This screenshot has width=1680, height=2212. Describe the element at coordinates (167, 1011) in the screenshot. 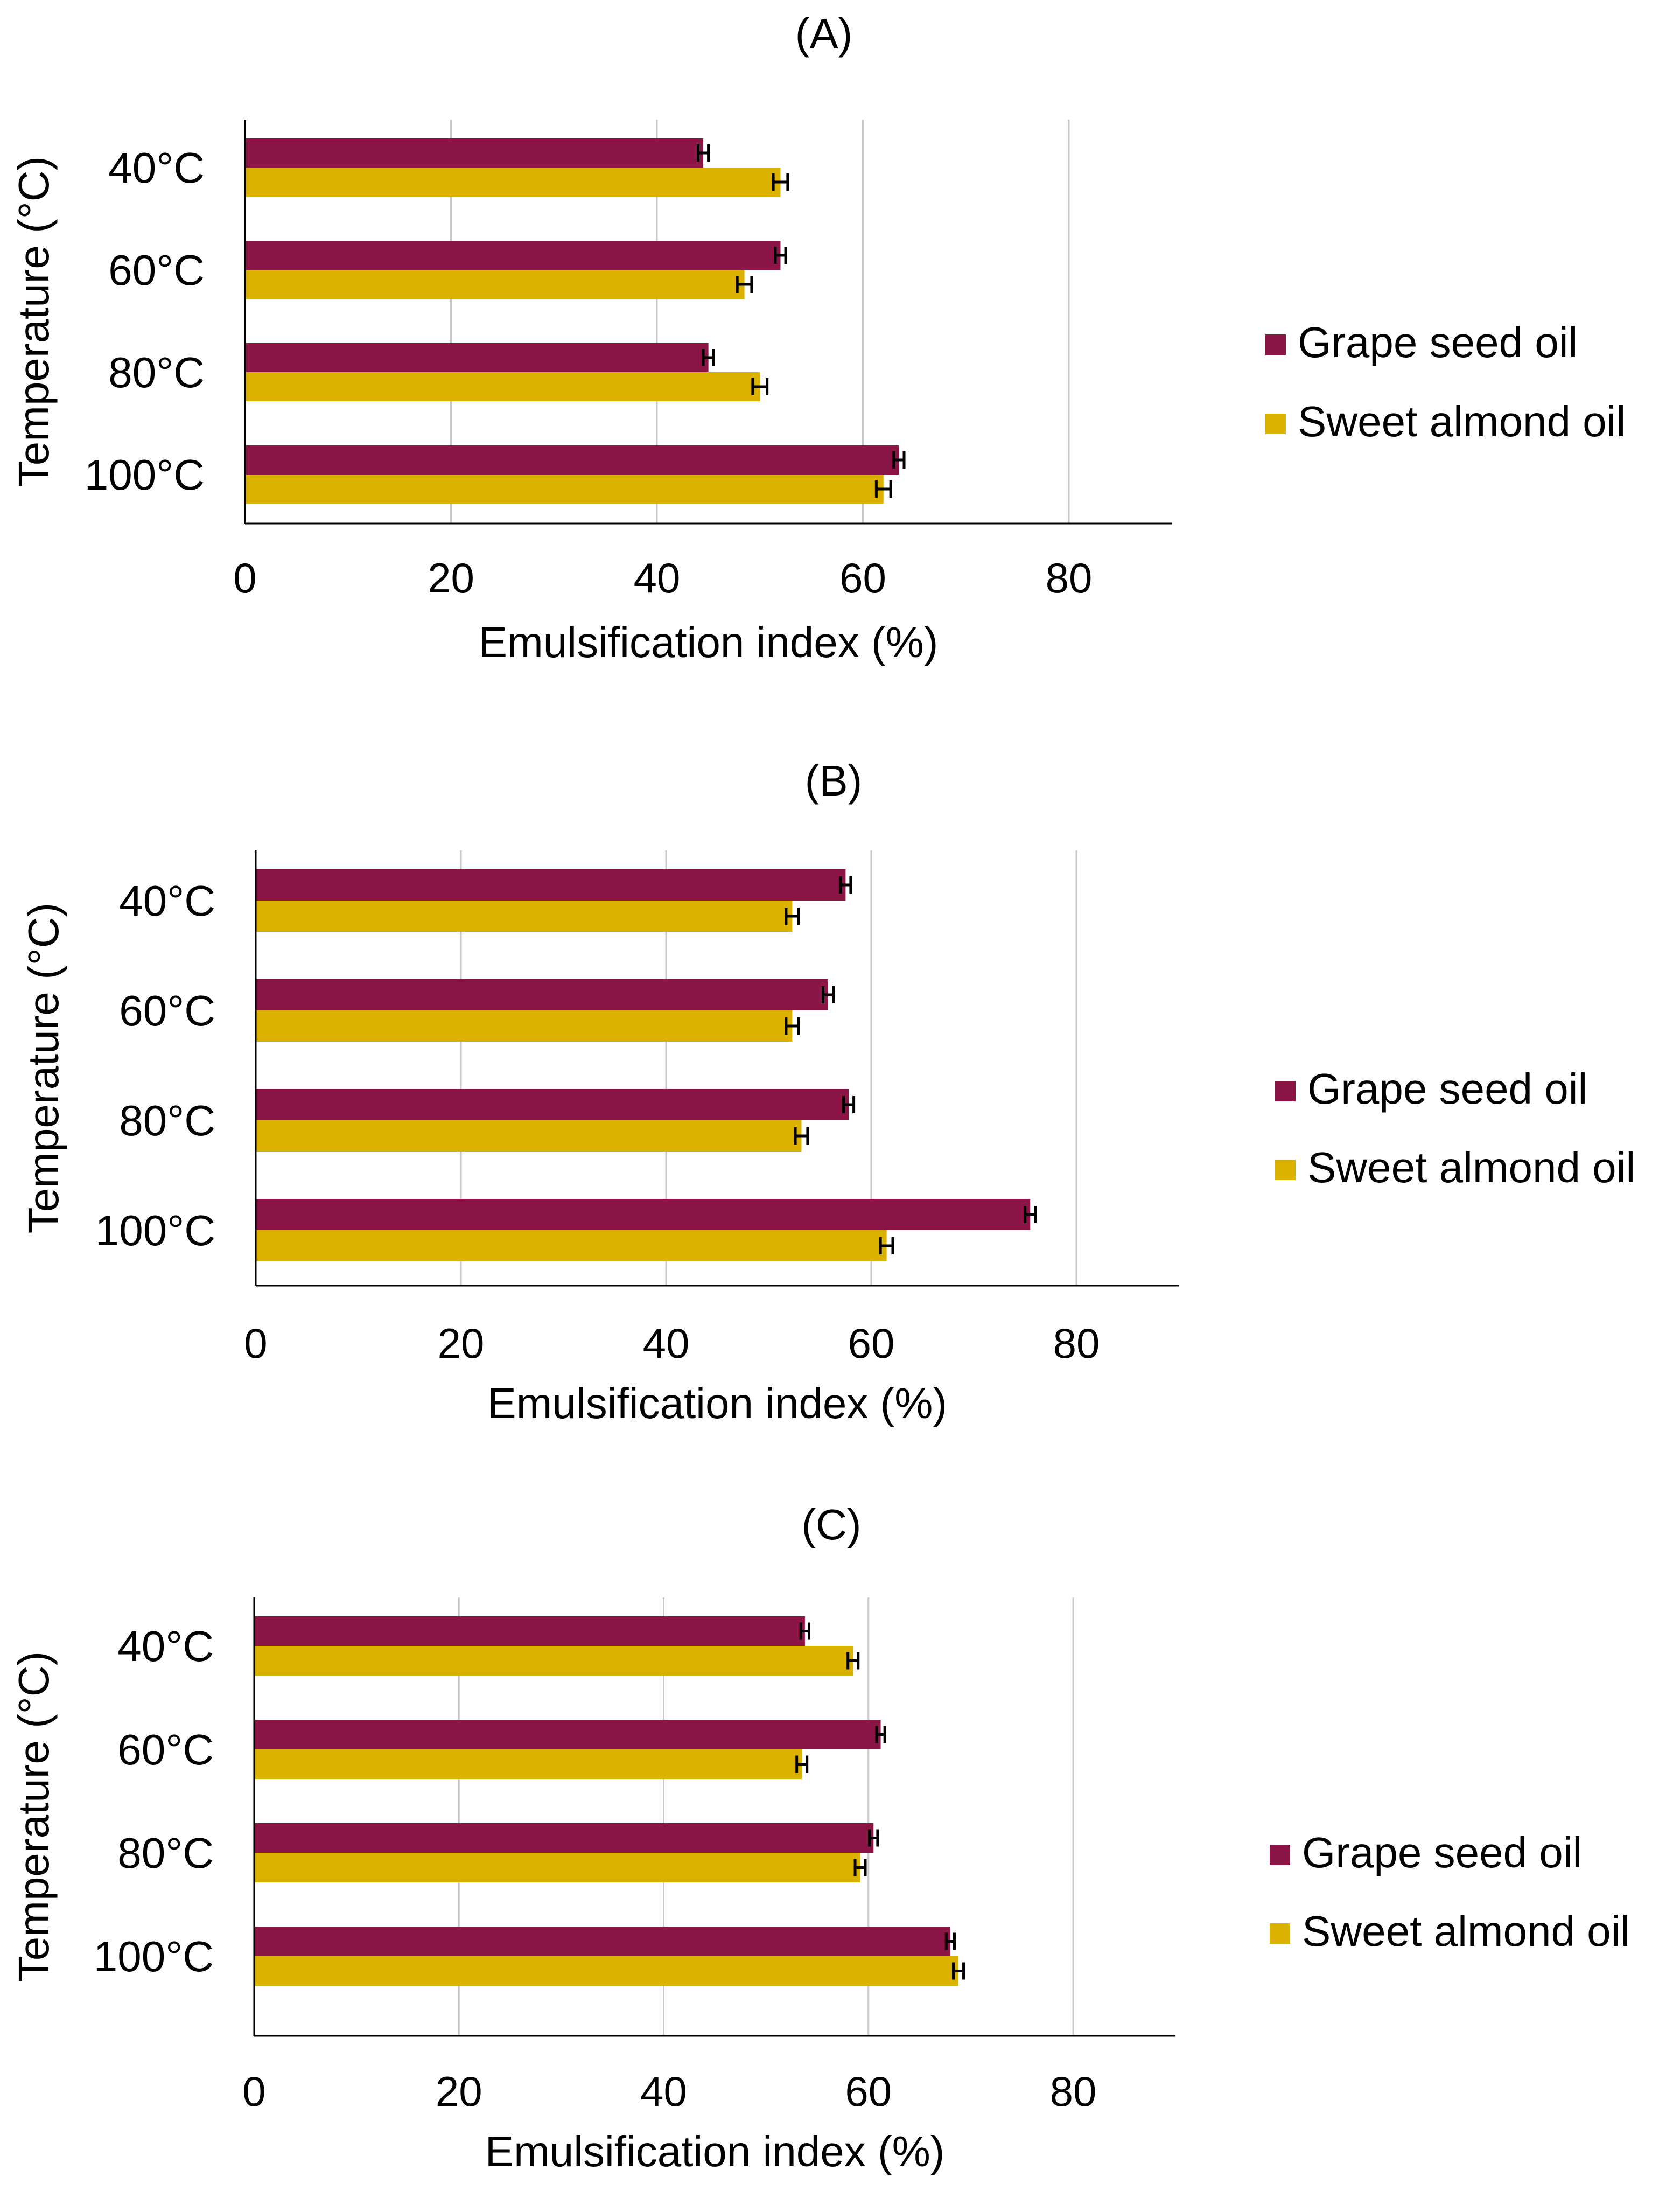

I see `chart-b-y-tick-label: 60°C` at that location.